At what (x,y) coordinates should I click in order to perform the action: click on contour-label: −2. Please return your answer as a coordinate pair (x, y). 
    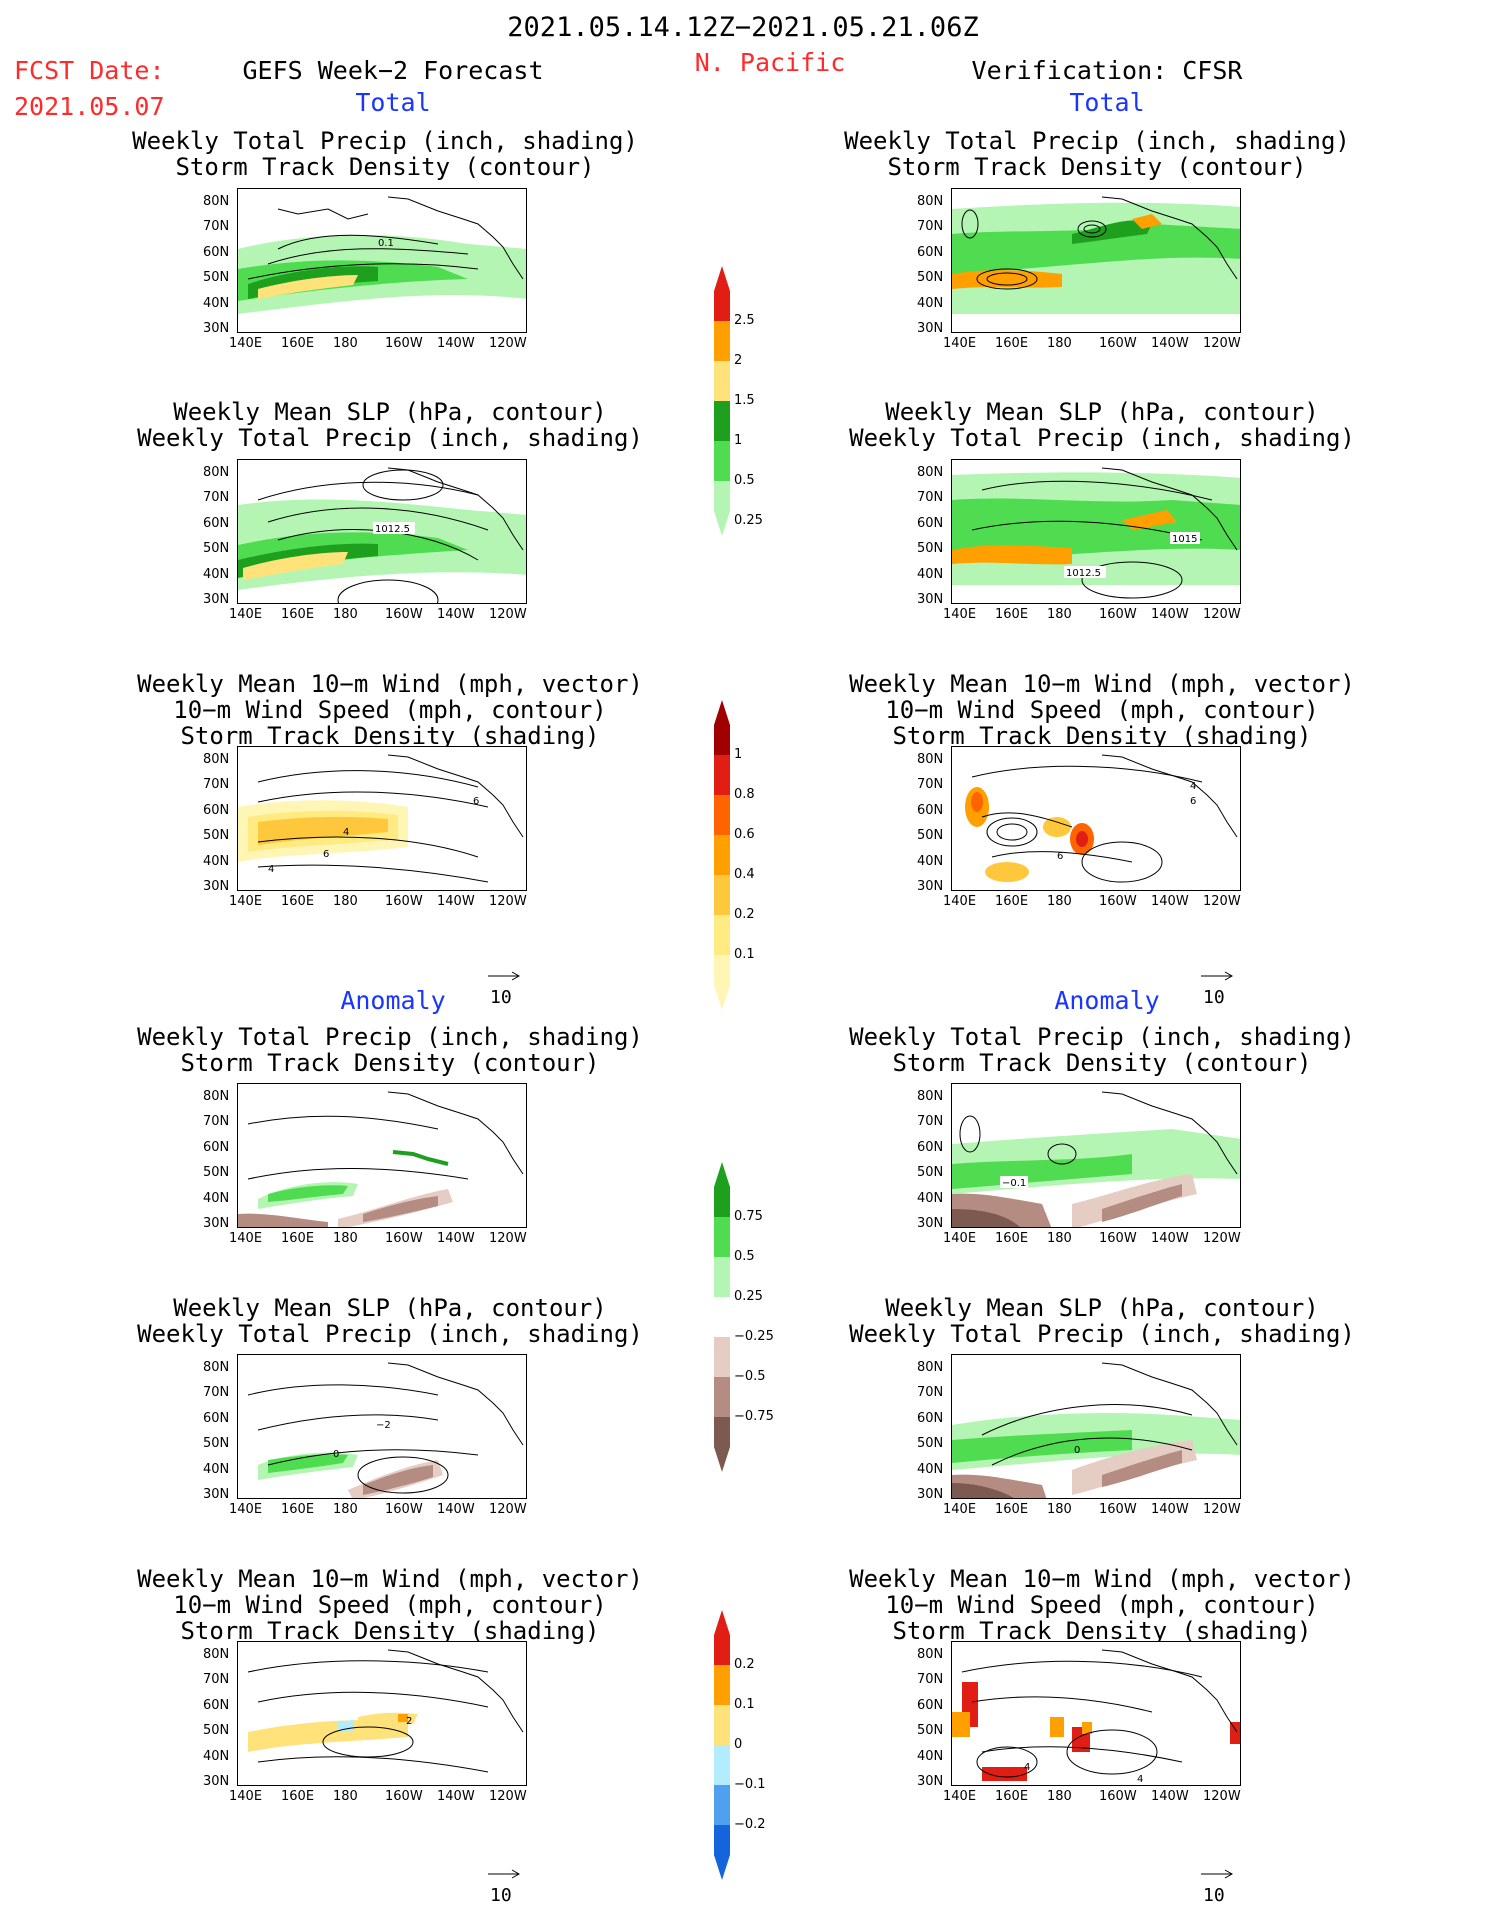
    Looking at the image, I should click on (383, 1425).